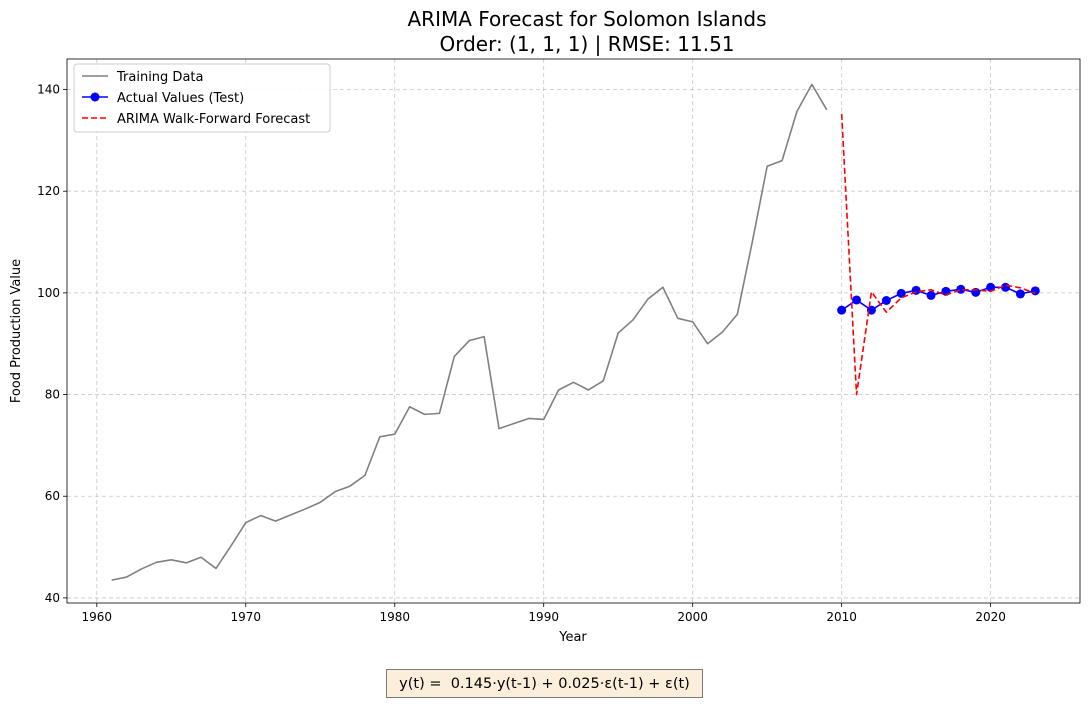 This screenshot has height=705, width=1089. I want to click on y-tick-label: 80, so click(52, 395).